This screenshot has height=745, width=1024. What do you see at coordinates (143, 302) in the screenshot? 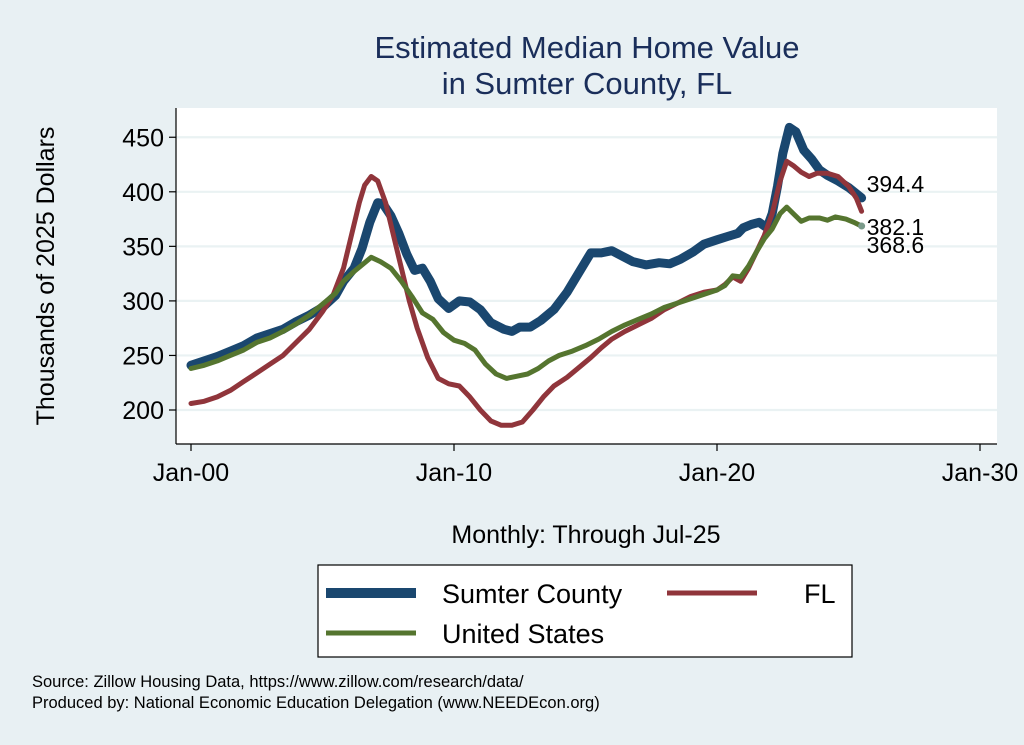
I see `y-tick-label-300: 300` at bounding box center [143, 302].